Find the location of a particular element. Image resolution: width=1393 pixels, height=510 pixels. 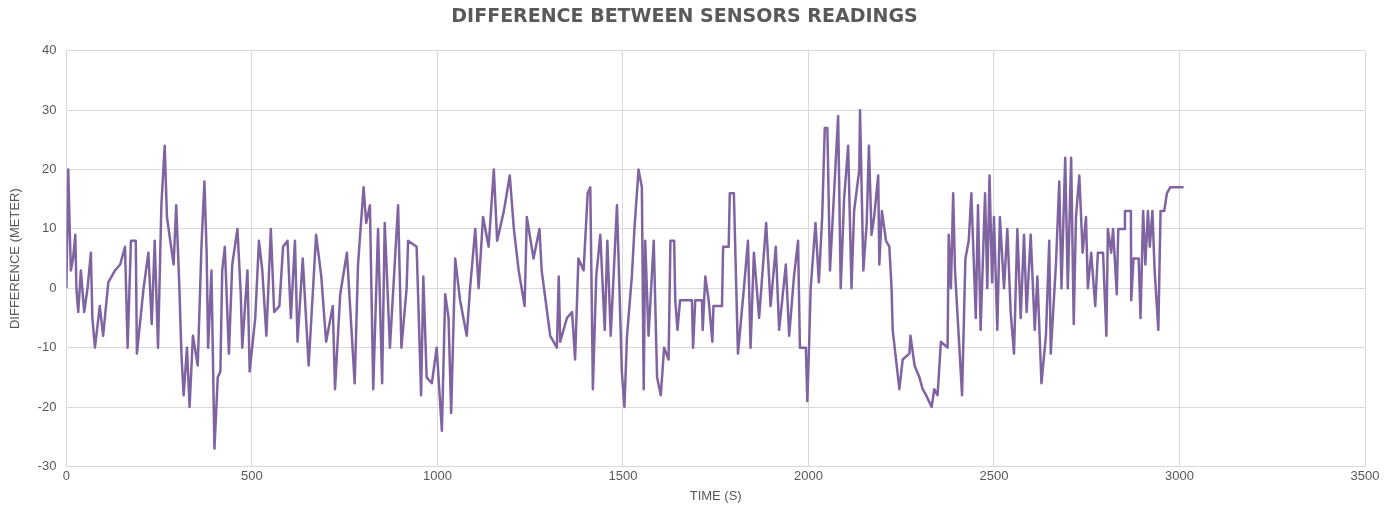

y-tick-label: -30 is located at coordinates (47, 465).